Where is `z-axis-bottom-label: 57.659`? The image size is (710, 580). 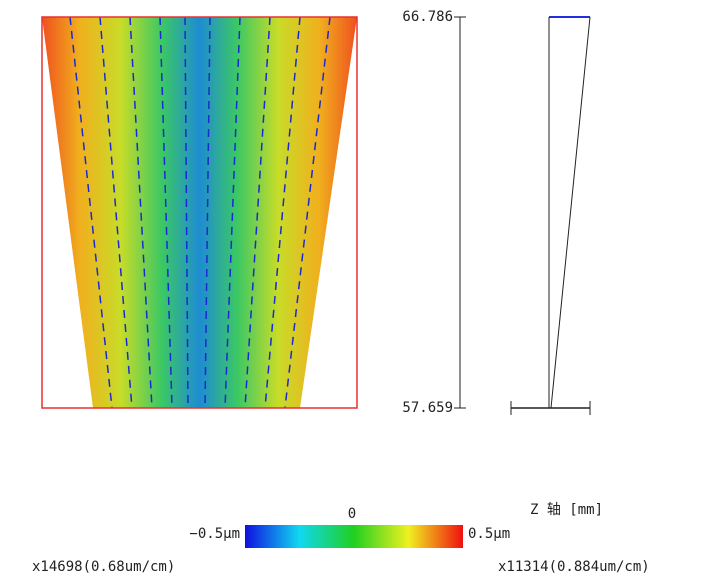 z-axis-bottom-label: 57.659 is located at coordinates (427, 408).